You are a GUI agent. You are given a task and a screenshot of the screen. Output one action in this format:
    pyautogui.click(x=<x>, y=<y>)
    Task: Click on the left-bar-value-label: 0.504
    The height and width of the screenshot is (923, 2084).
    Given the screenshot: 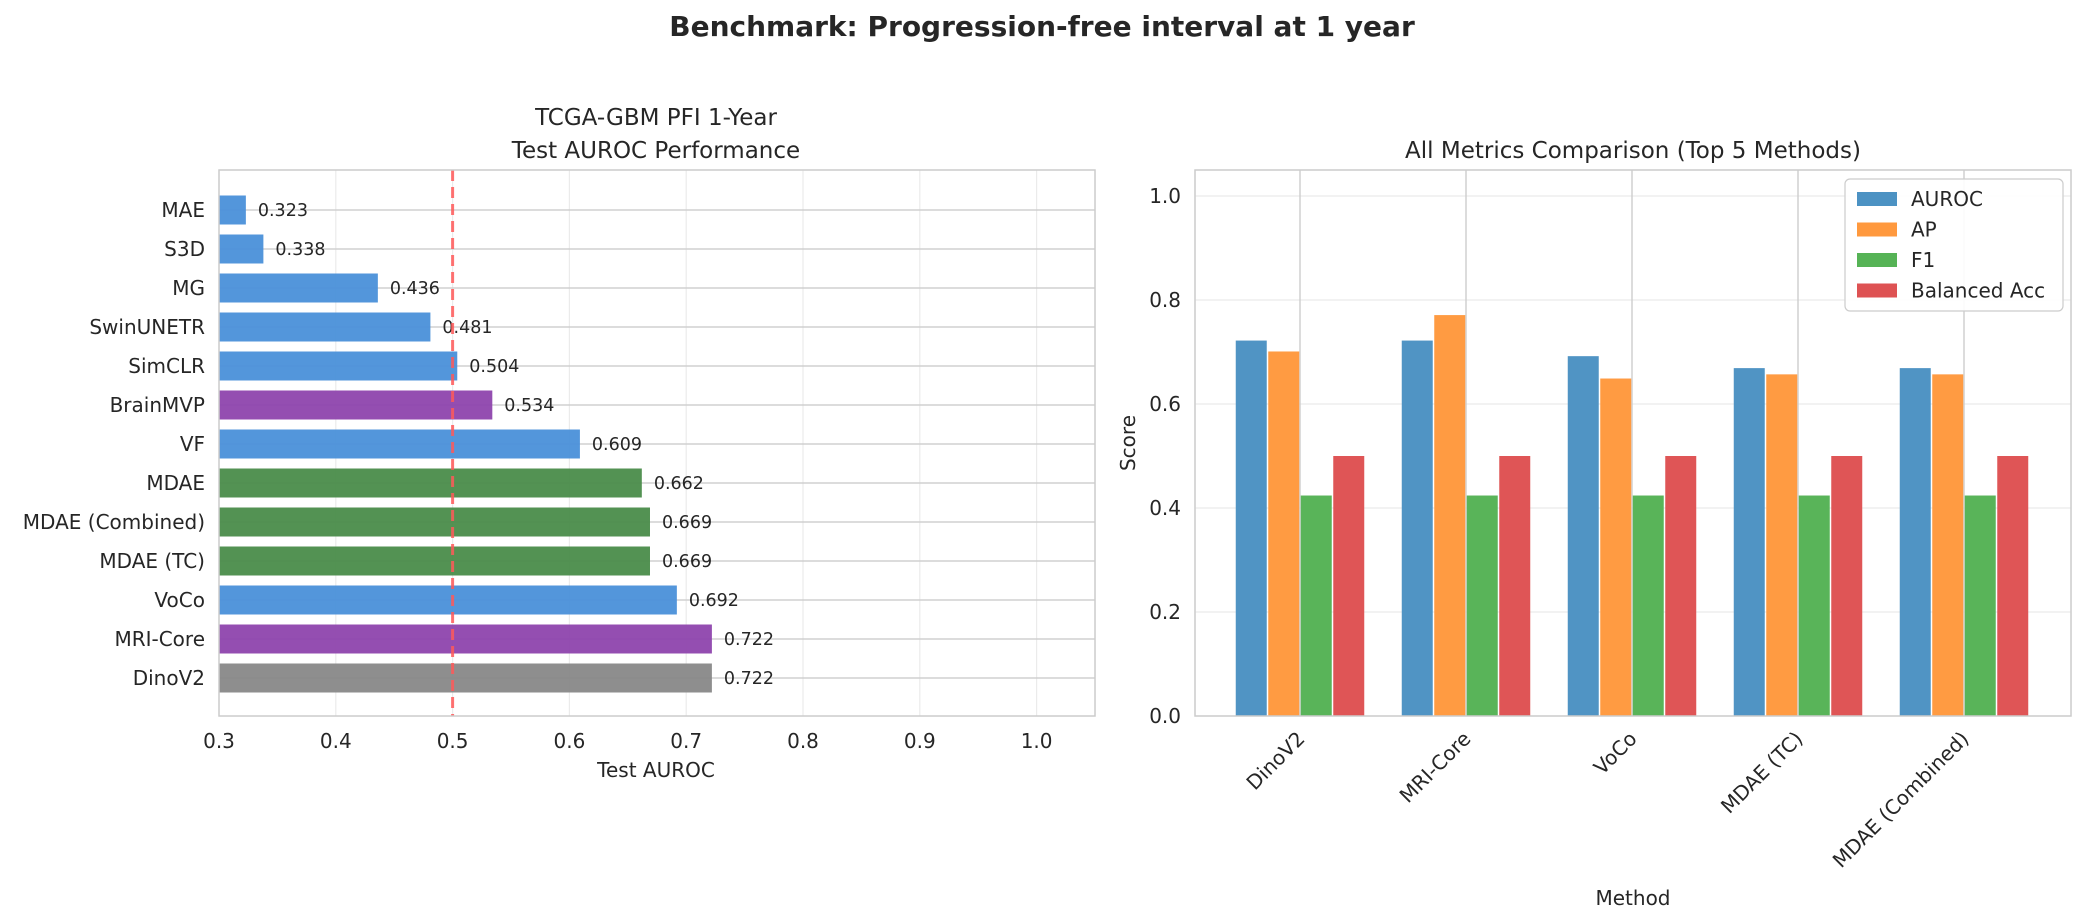 What is the action you would take?
    pyautogui.click(x=494, y=367)
    